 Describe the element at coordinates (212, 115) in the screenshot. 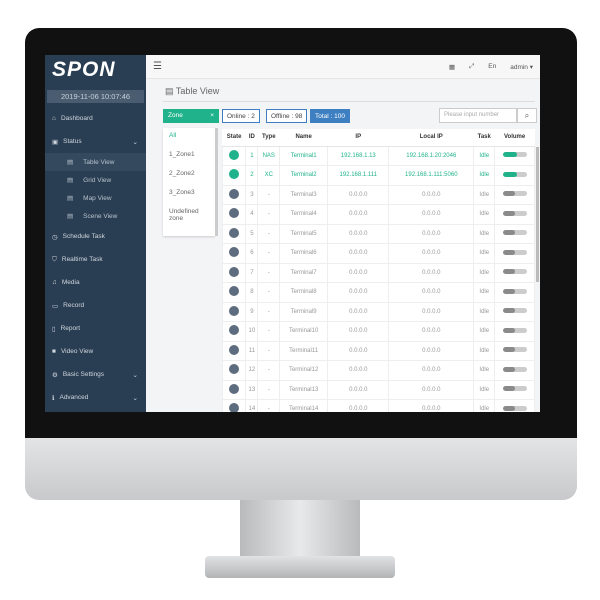

I see `clear-icon: ×` at that location.